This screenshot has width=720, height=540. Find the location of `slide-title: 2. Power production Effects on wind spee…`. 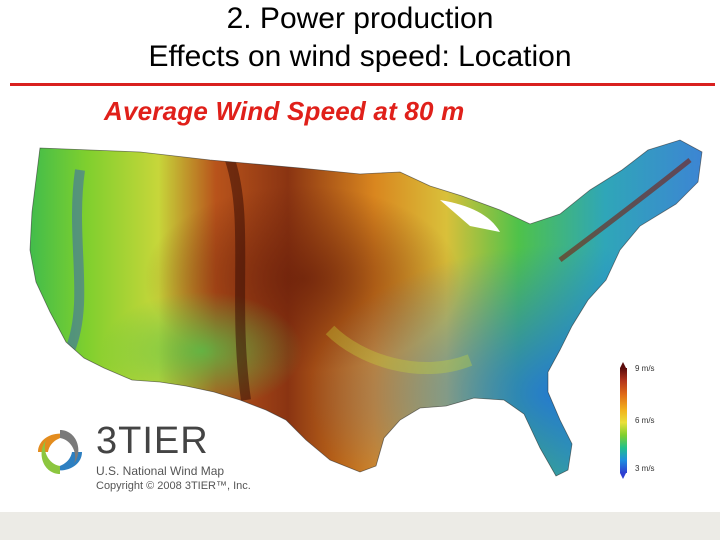

slide-title: 2. Power production Effects on wind spee… is located at coordinates (360, 38).